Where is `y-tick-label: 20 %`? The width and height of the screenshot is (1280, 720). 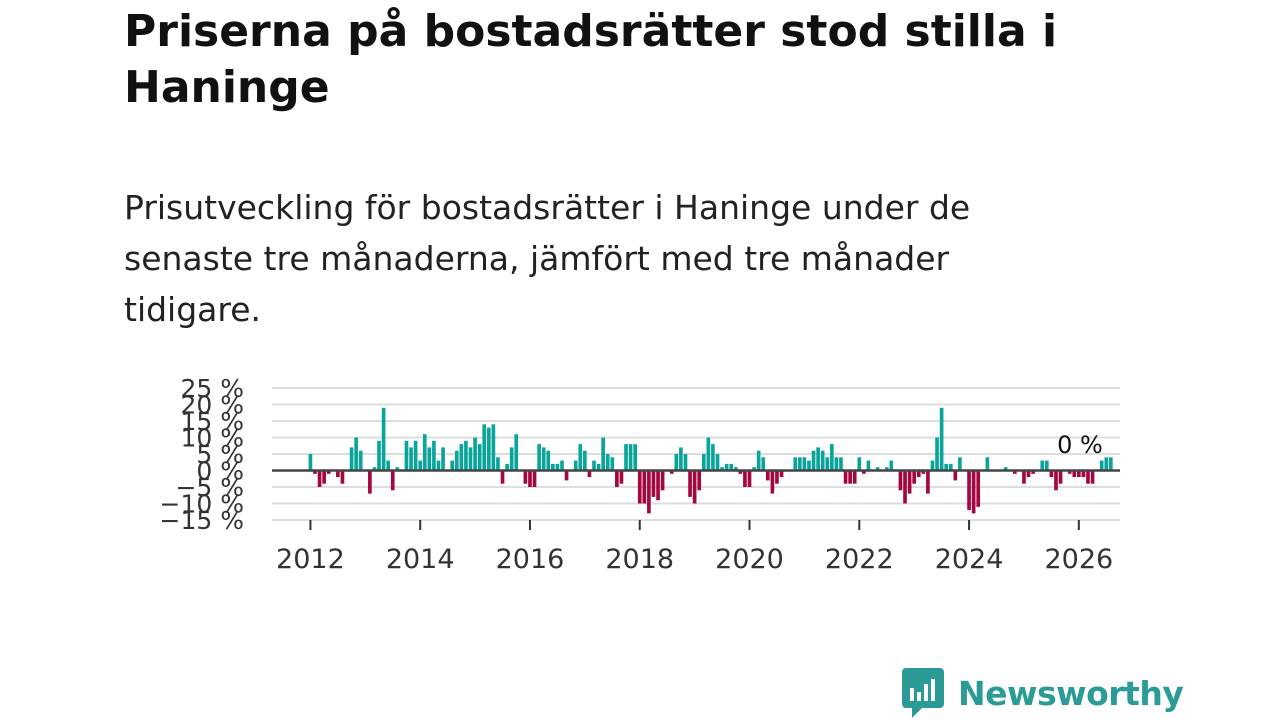 y-tick-label: 20 % is located at coordinates (212, 405).